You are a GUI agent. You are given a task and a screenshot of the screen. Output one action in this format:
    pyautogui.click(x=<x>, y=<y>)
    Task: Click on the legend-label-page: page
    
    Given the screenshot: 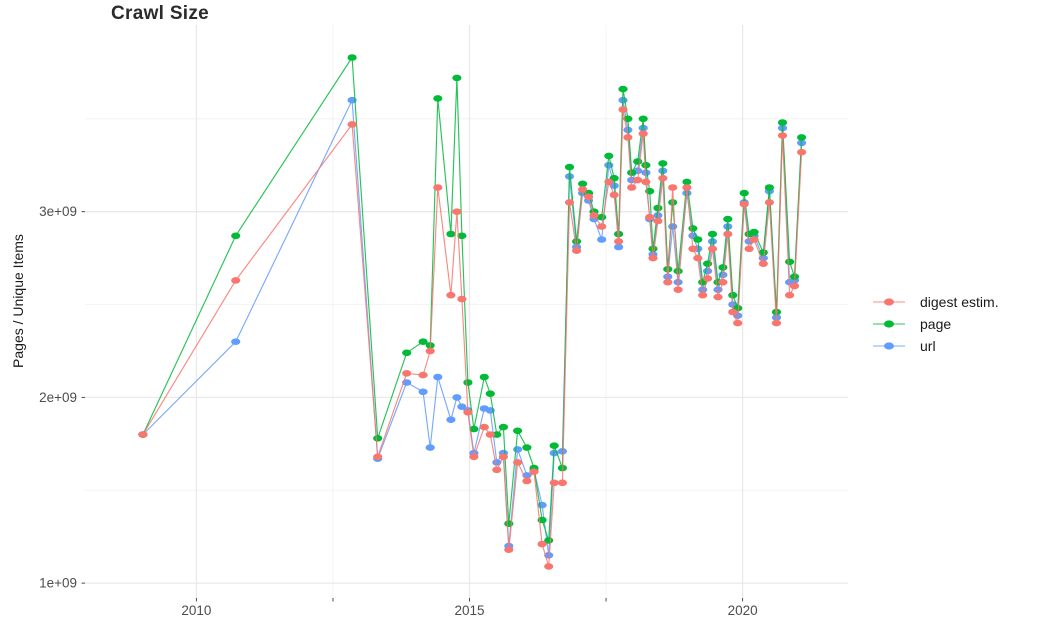 What is the action you would take?
    pyautogui.click(x=936, y=324)
    